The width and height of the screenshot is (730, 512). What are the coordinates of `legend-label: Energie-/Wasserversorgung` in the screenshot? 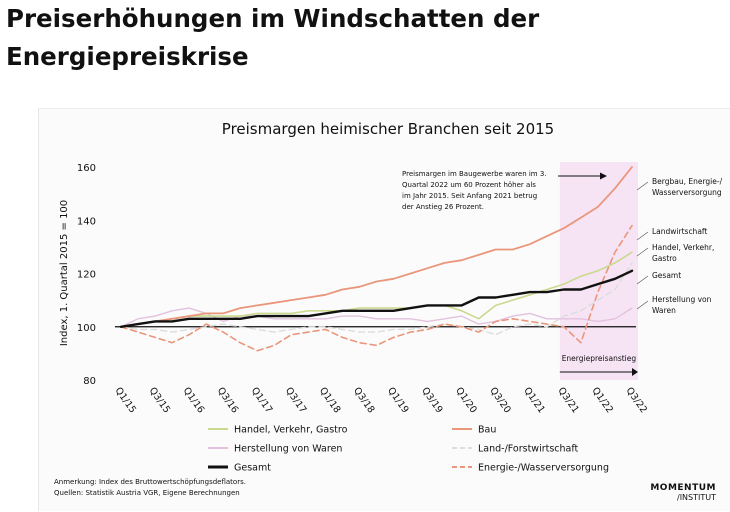 It's located at (543, 468).